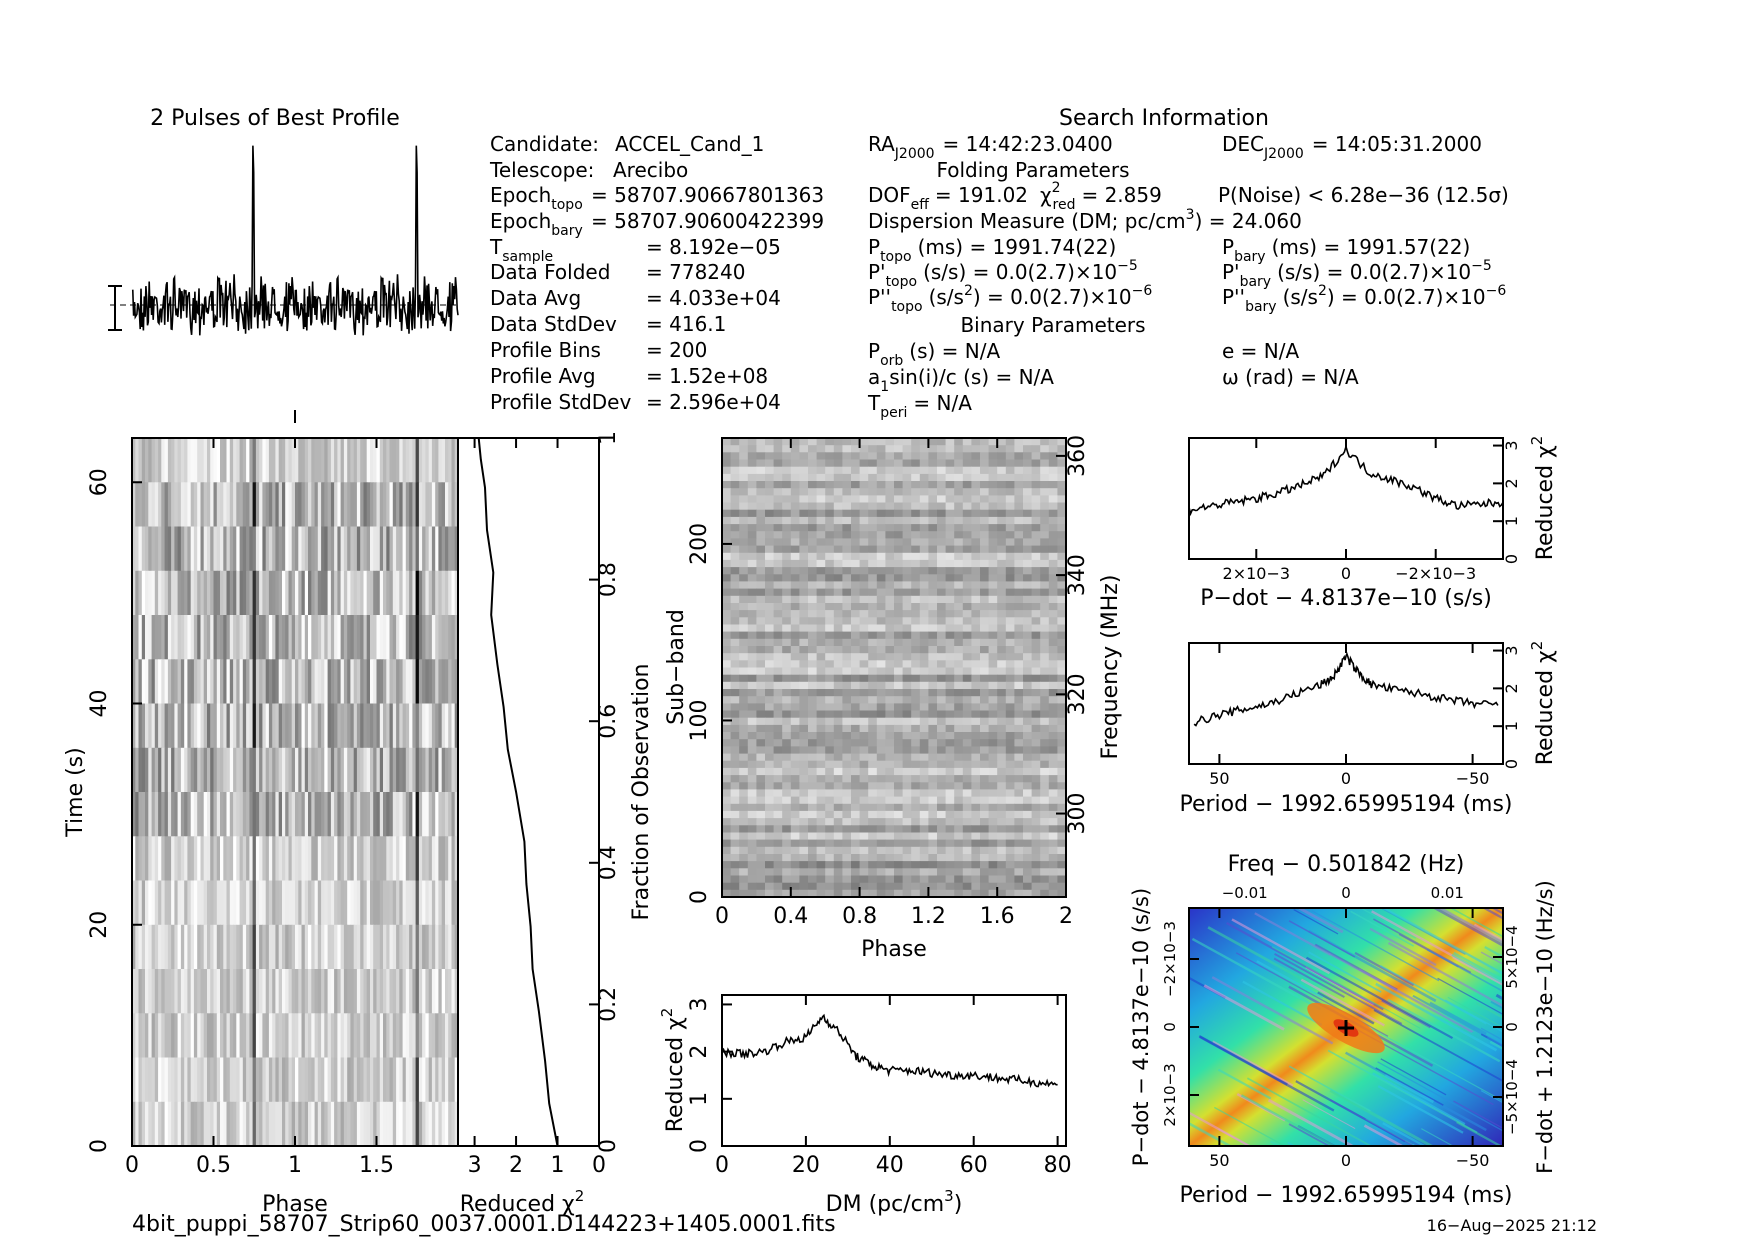 The width and height of the screenshot is (1754, 1240). What do you see at coordinates (1364, 299) in the screenshot?
I see `pddot-bary: P''bary (s/s2) = 0.0(2.7)×10−6` at bounding box center [1364, 299].